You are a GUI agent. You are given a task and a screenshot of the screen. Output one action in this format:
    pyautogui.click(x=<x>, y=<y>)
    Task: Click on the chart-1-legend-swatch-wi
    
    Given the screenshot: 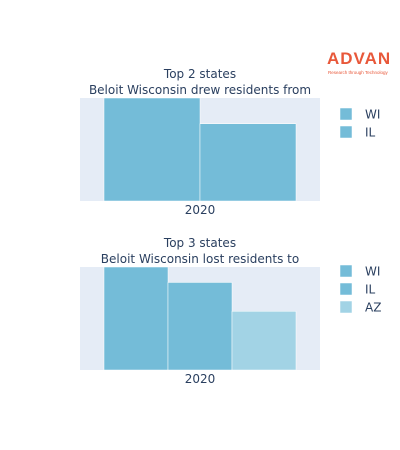 What is the action you would take?
    pyautogui.click(x=346, y=114)
    